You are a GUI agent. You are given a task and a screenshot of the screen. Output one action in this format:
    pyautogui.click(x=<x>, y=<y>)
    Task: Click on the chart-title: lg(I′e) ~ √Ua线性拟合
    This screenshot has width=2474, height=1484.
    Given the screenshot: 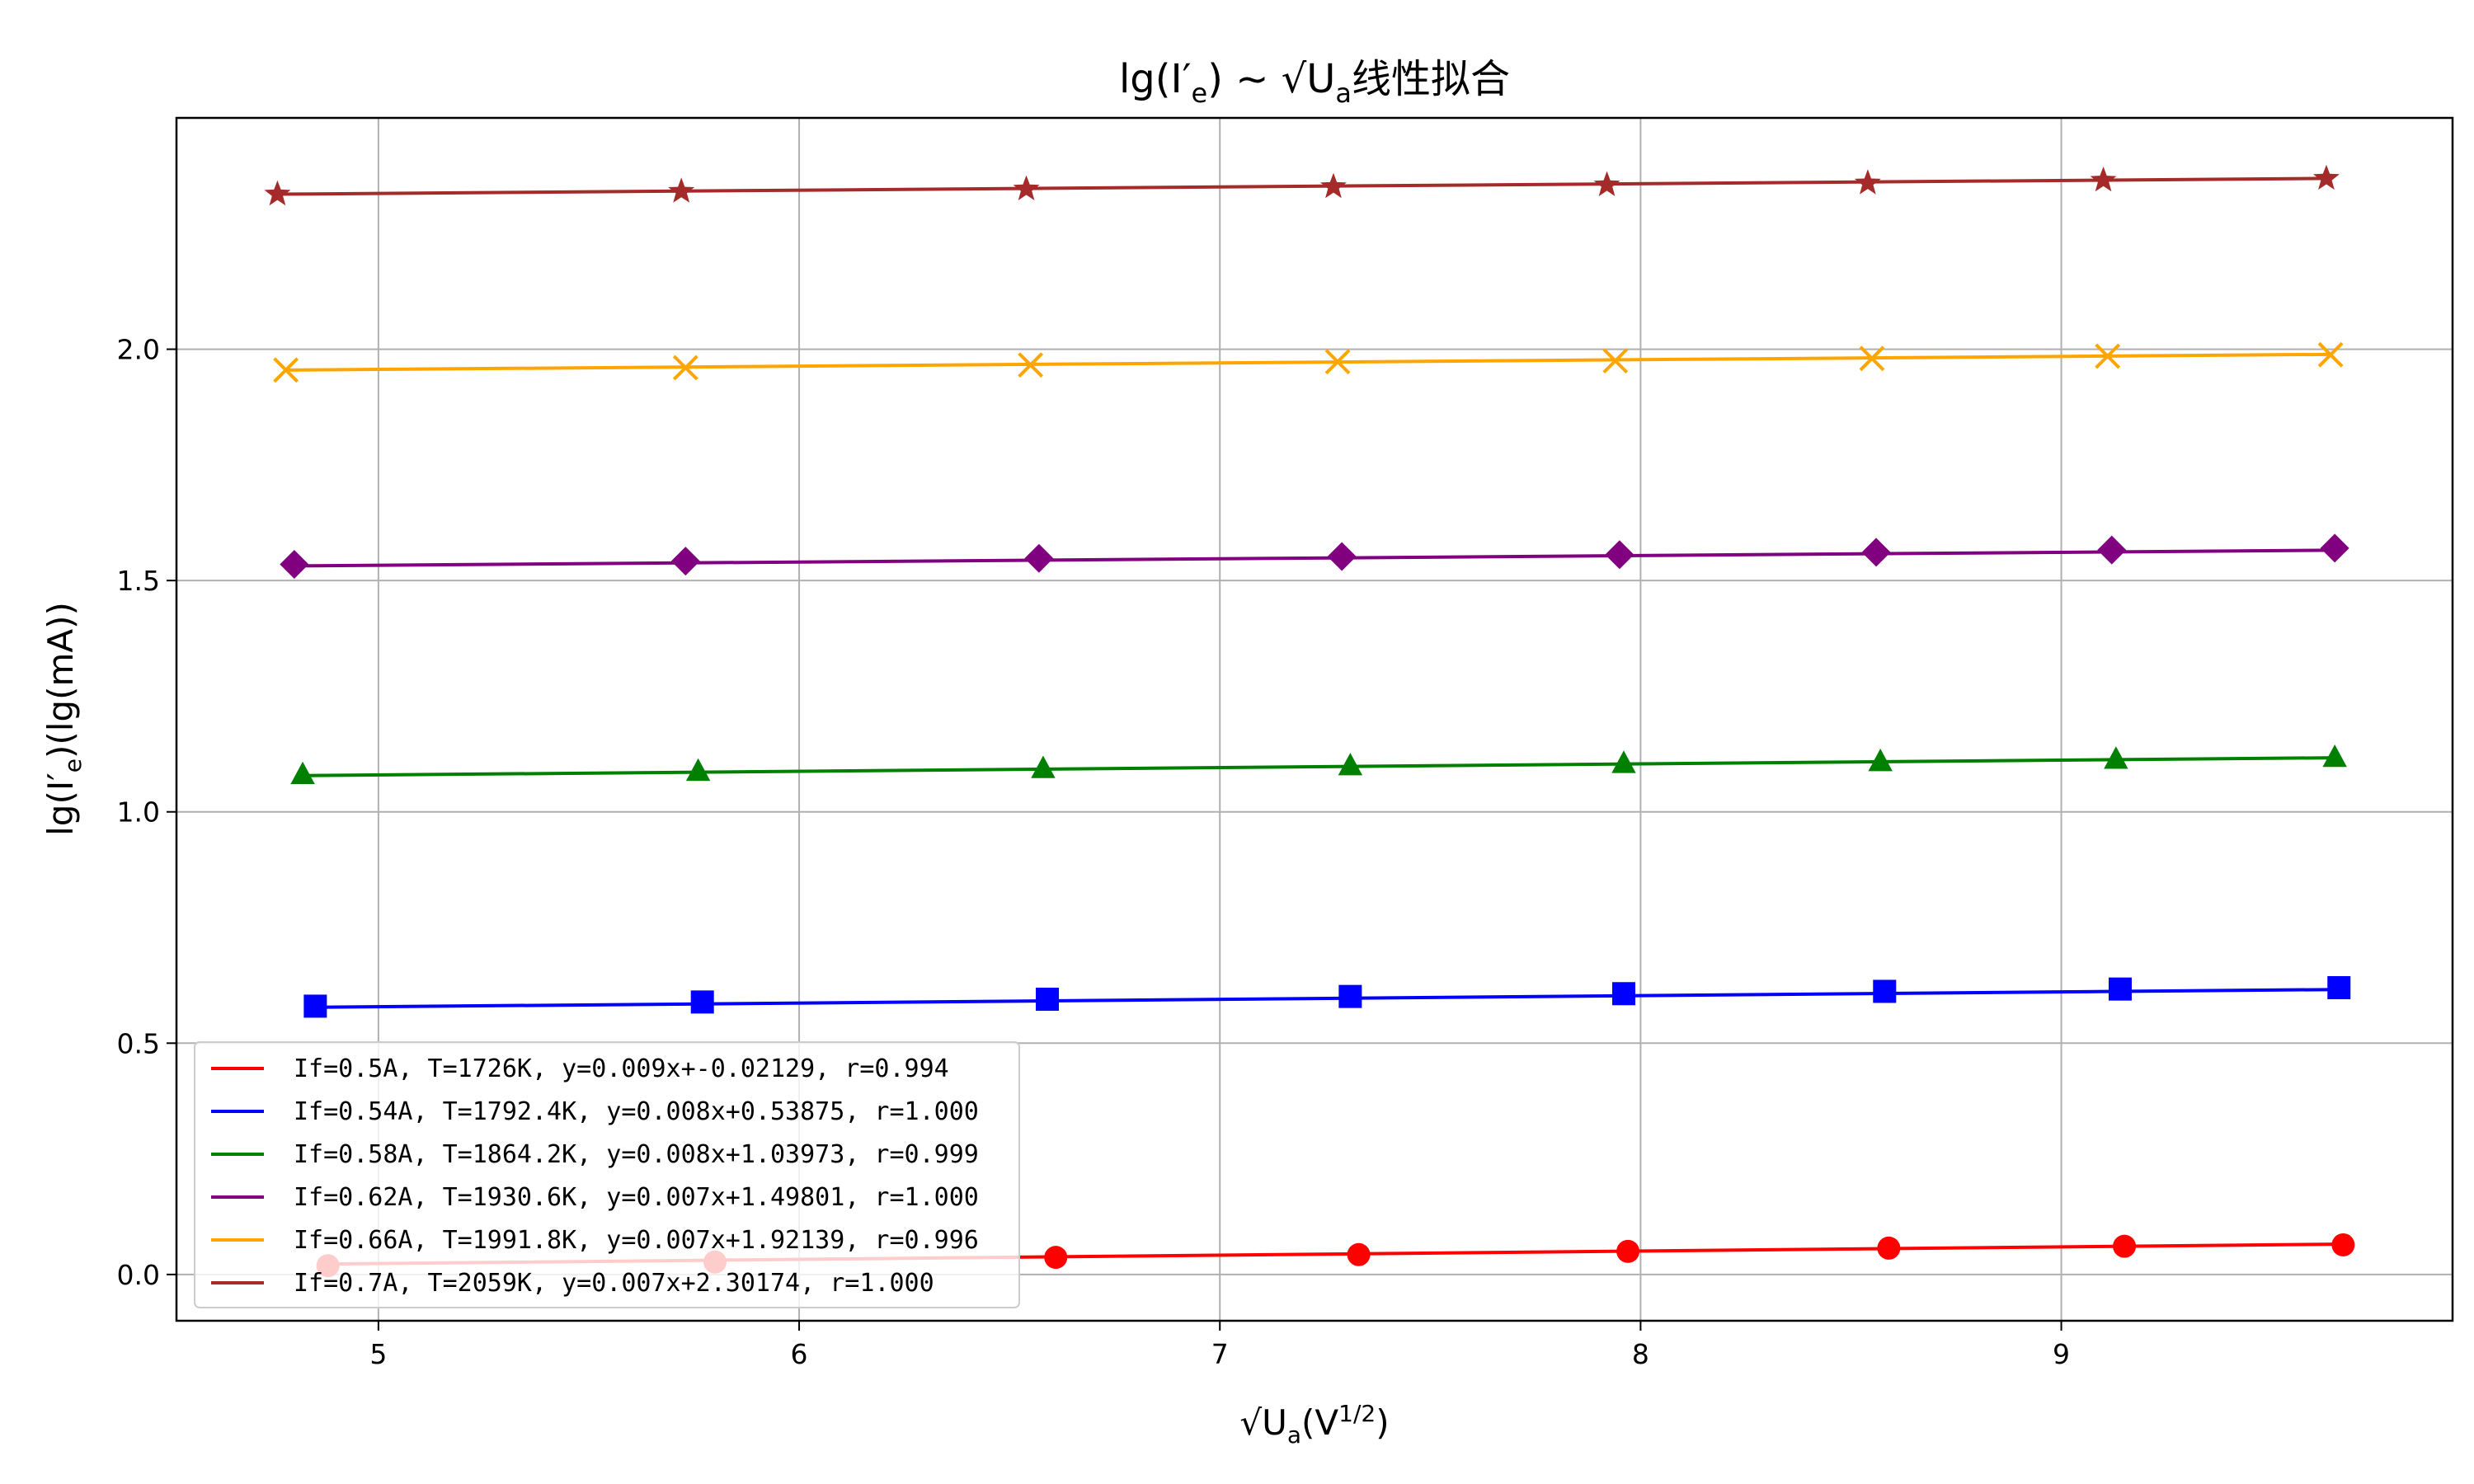 What is the action you would take?
    pyautogui.click(x=1314, y=82)
    